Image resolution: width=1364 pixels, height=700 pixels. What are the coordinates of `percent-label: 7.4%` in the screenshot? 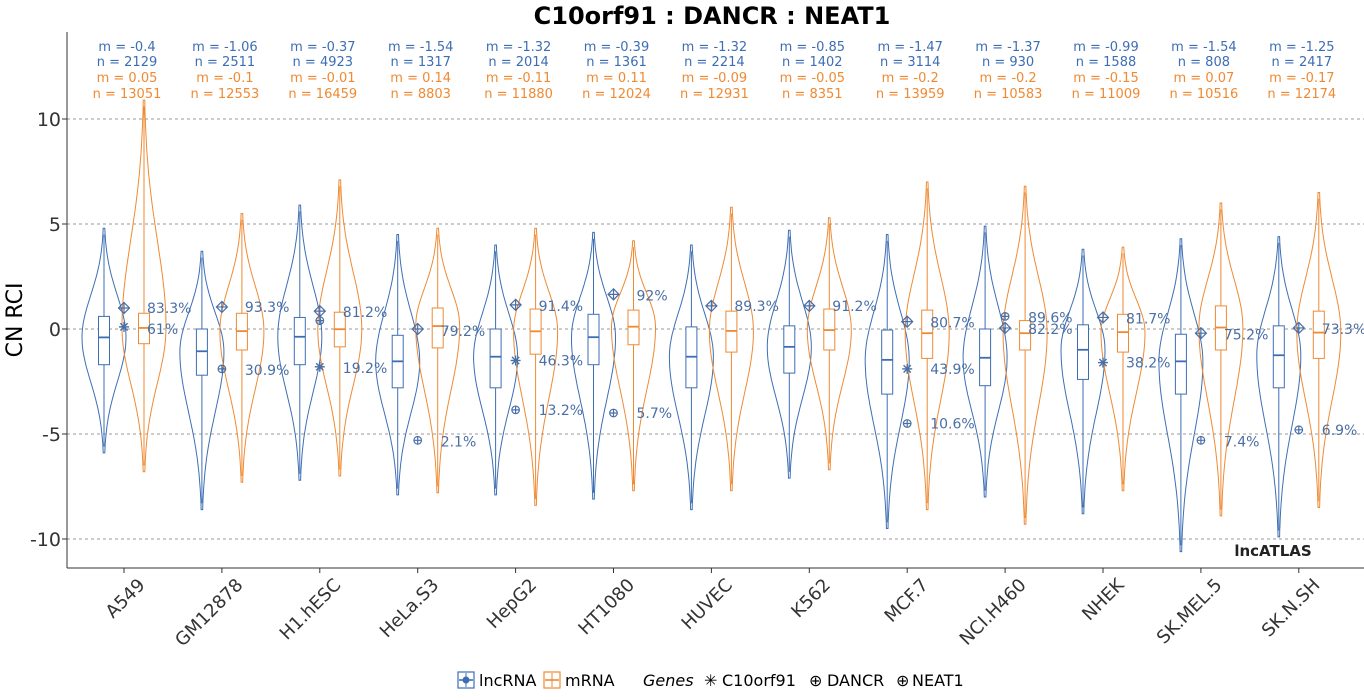 It's located at (1242, 442).